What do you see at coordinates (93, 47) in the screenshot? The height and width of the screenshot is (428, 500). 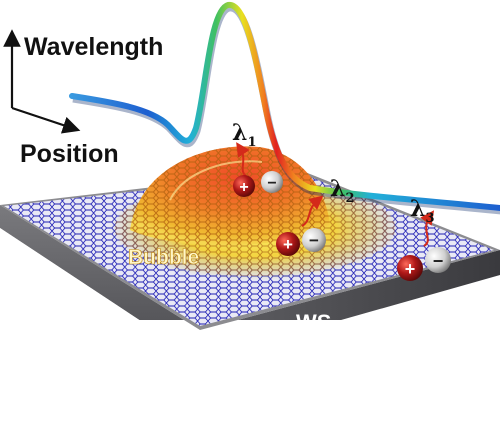 I see `wavelength-axis-label: Wavelength` at bounding box center [93, 47].